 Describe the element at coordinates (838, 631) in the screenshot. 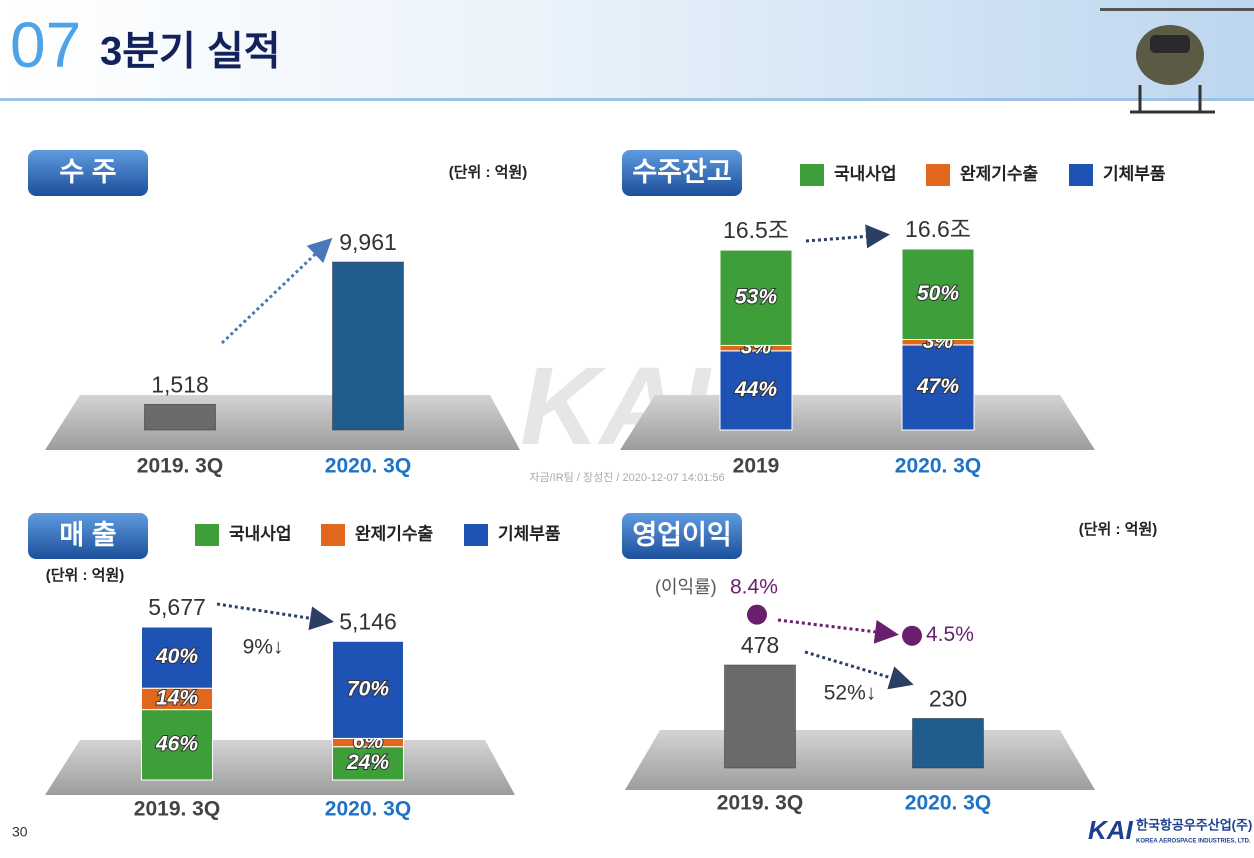

I see `margin-arrow` at that location.